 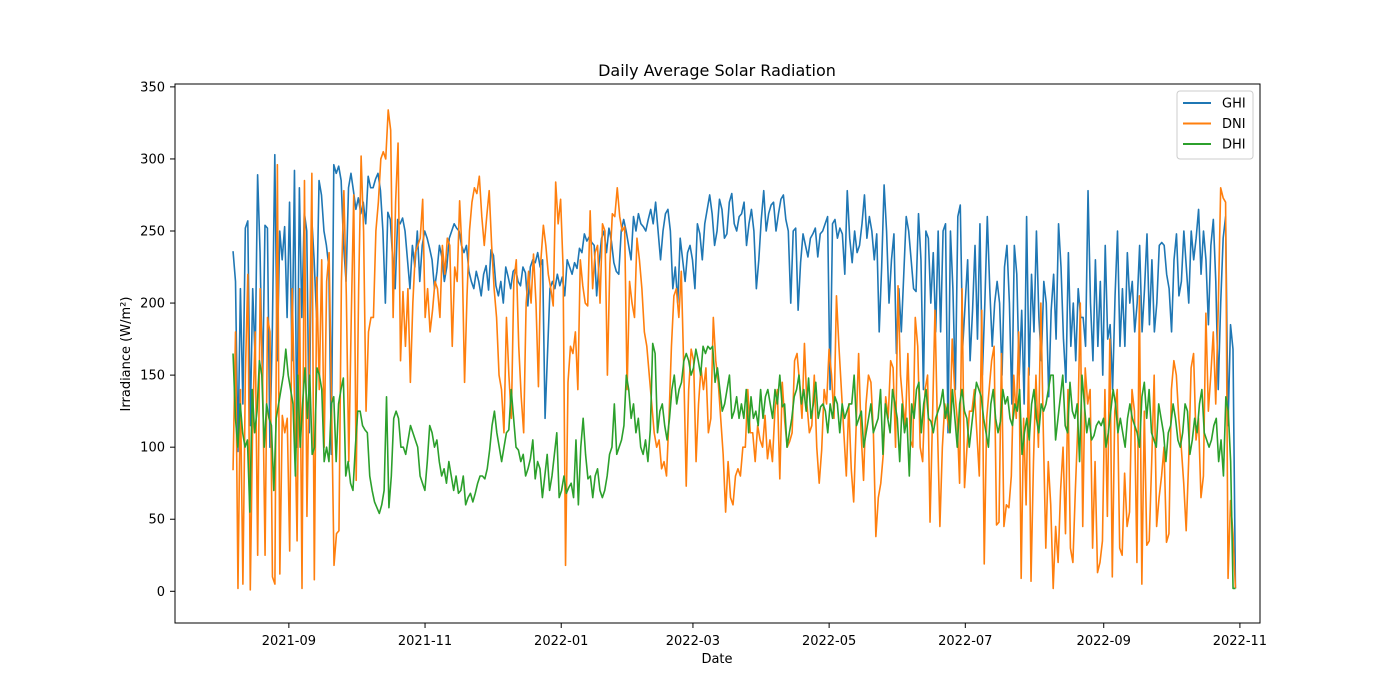 I want to click on y-tick-label: 0, so click(x=161, y=592).